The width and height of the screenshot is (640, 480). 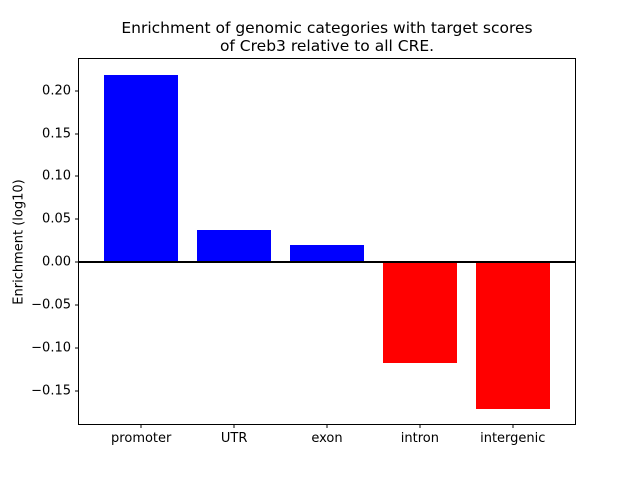 What do you see at coordinates (56, 134) in the screenshot?
I see `y-tick-label: 0.15` at bounding box center [56, 134].